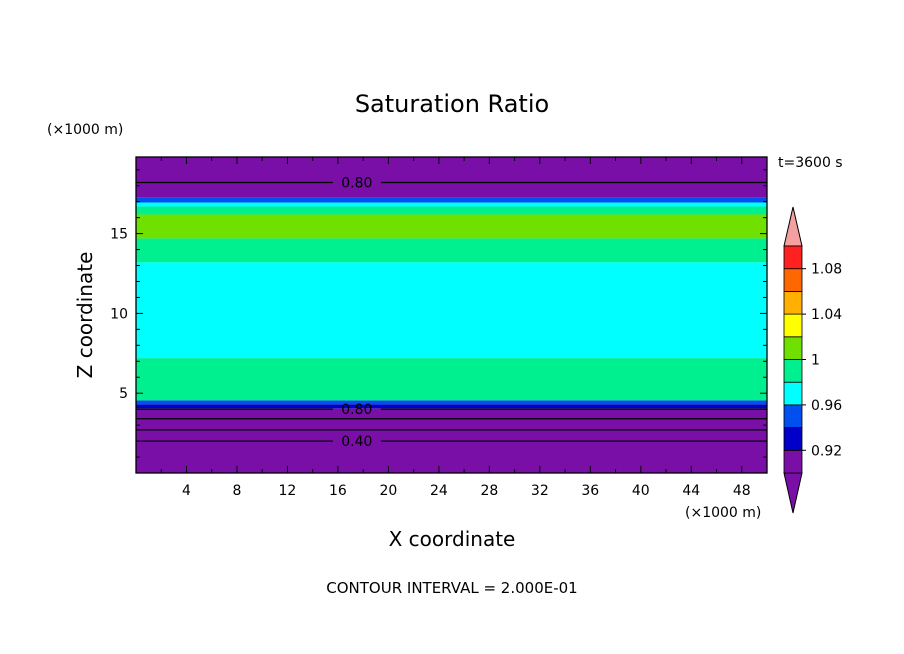 Image resolution: width=904 pixels, height=654 pixels. What do you see at coordinates (826, 406) in the screenshot?
I see `colorbar-label: 0.96` at bounding box center [826, 406].